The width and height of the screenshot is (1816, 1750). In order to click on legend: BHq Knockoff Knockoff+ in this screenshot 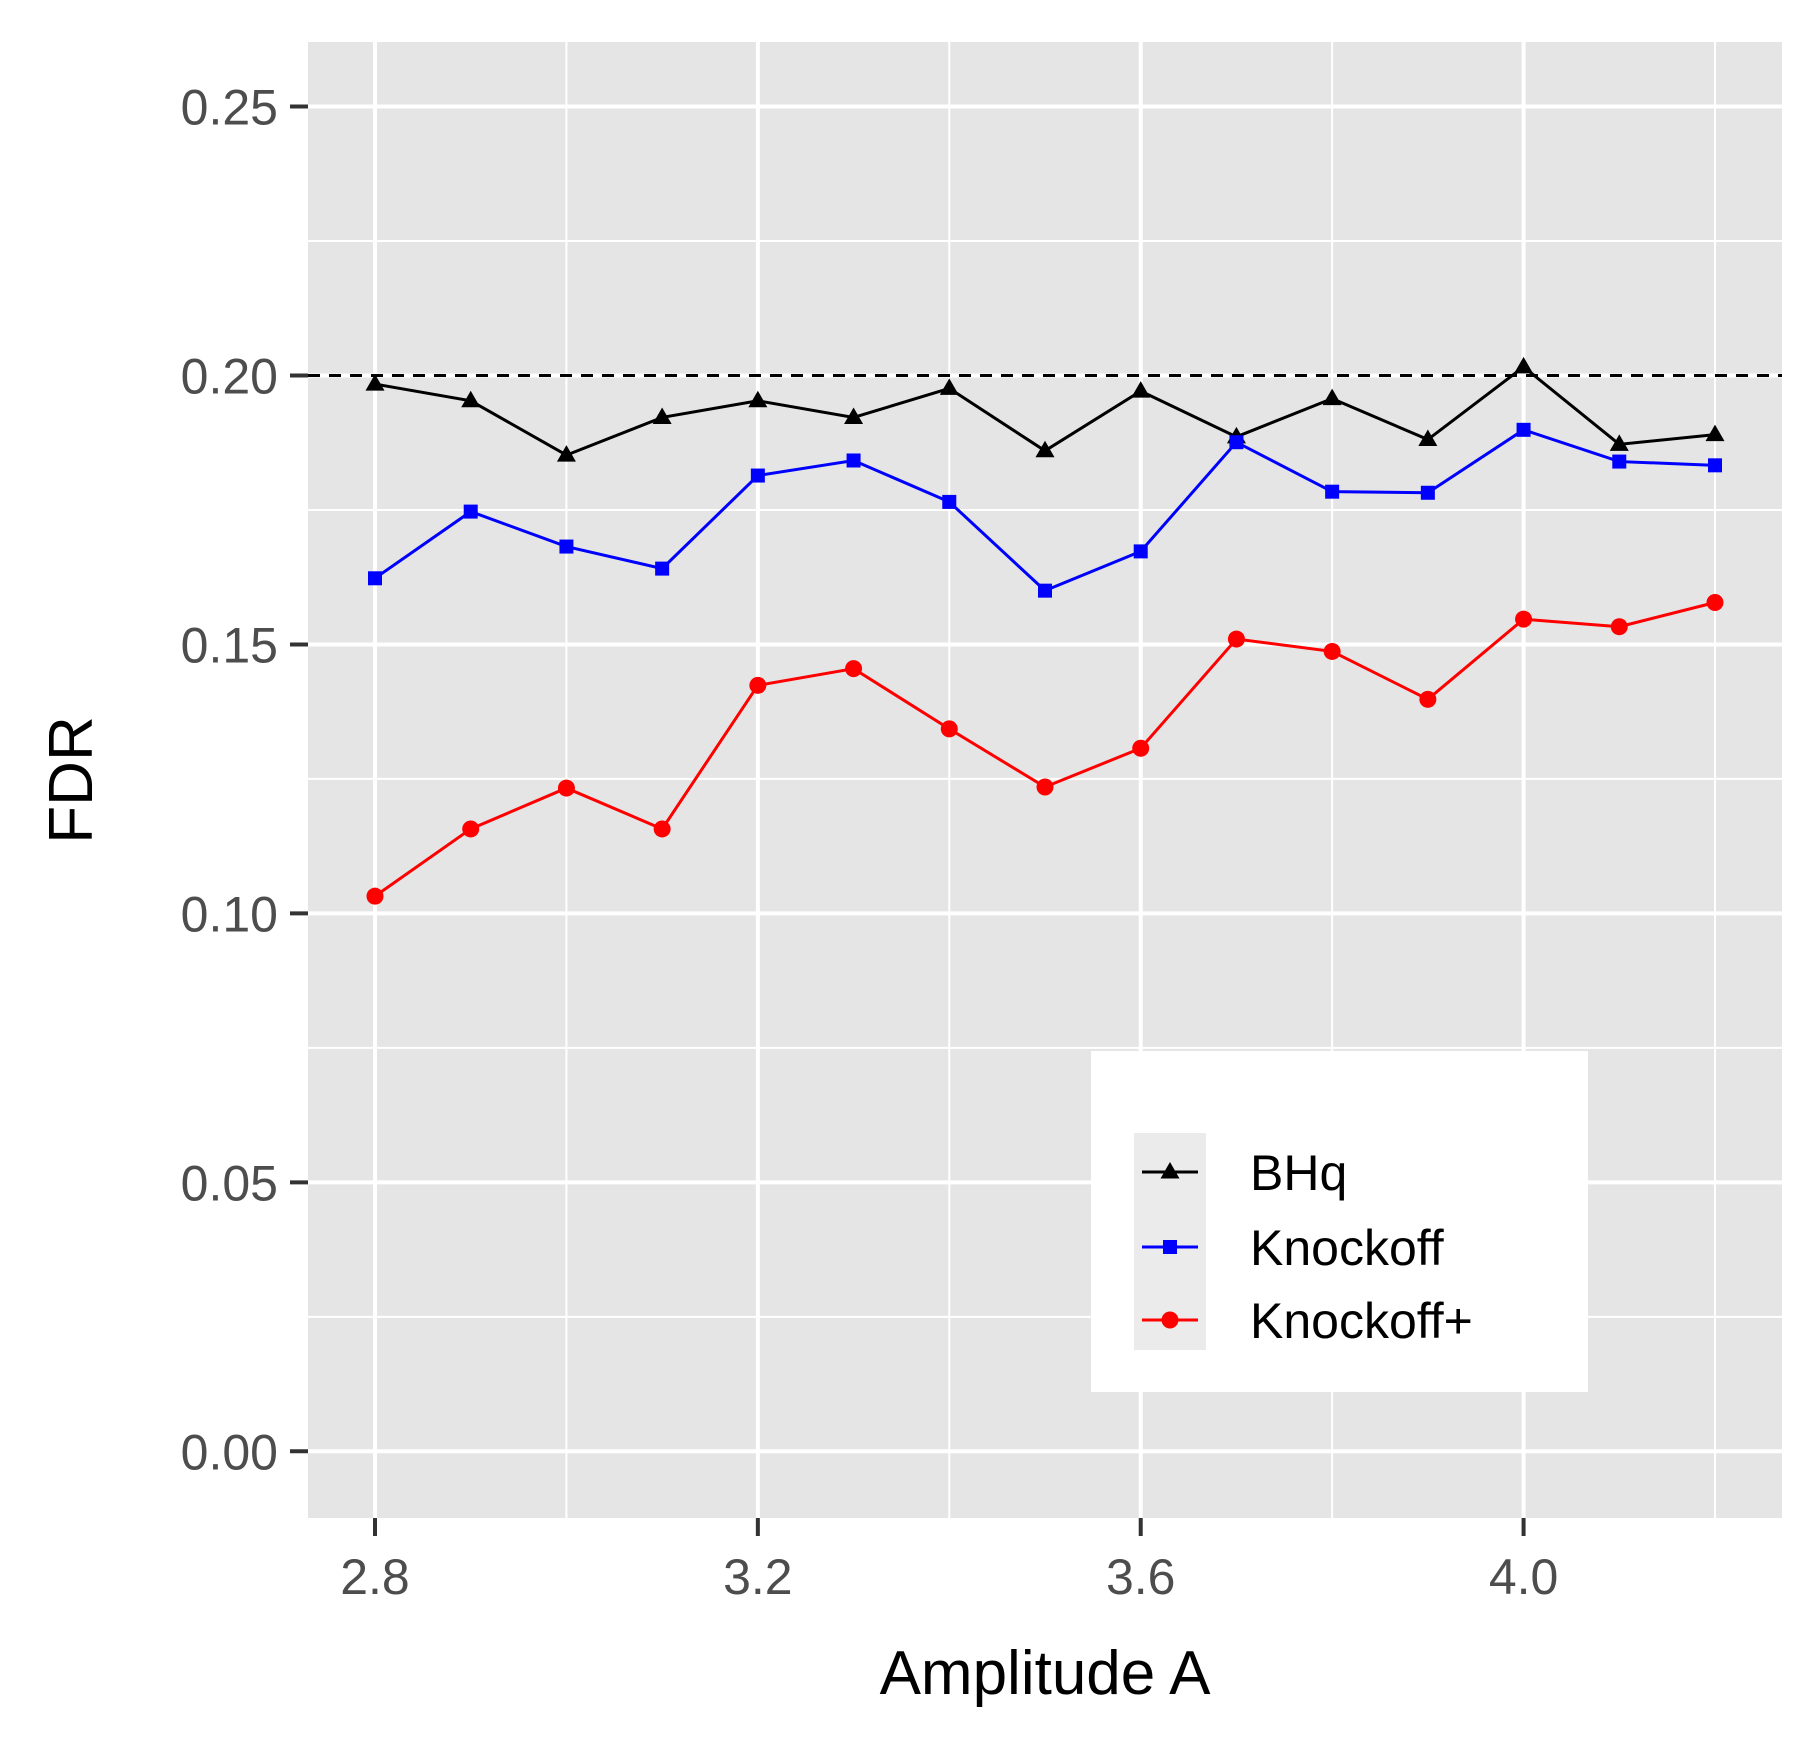, I will do `click(1339, 1221)`.